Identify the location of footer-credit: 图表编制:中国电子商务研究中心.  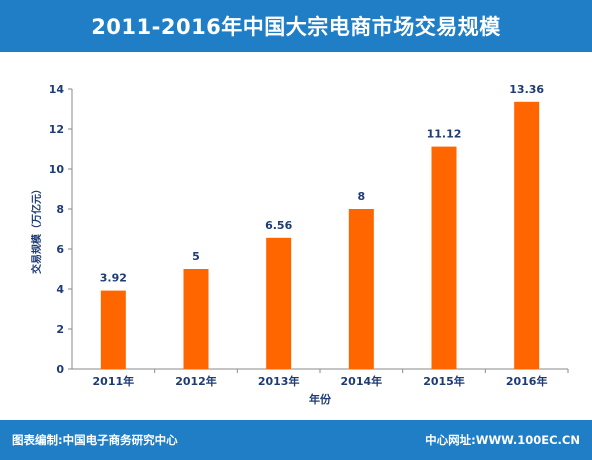
(95, 440).